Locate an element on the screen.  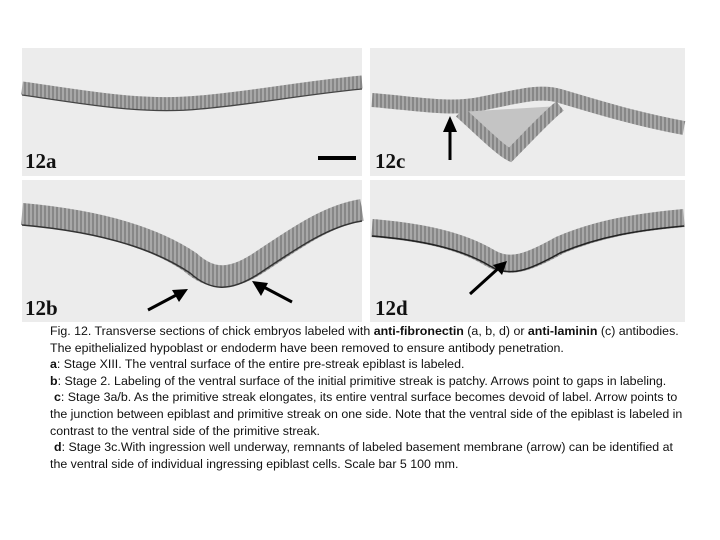
caption-bold: a is located at coordinates (53, 364).